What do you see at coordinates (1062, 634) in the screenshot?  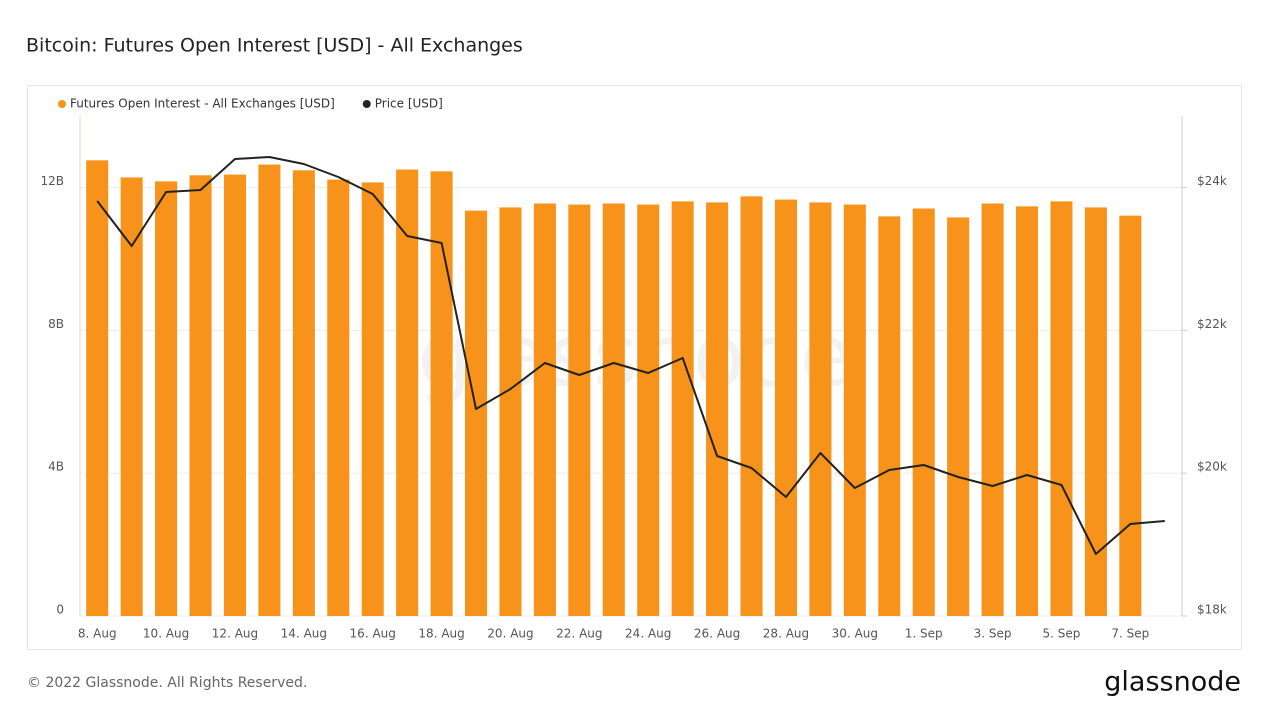 I see `x-tick-label: 5. Sep` at bounding box center [1062, 634].